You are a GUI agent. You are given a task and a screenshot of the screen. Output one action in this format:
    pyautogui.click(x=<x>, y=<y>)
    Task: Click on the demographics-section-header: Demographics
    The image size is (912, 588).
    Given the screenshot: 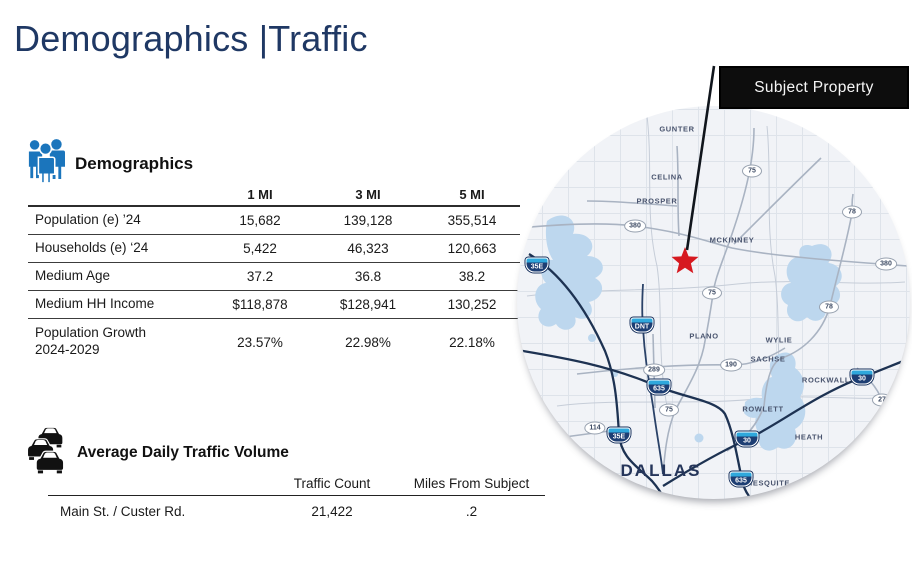 What is the action you would take?
    pyautogui.click(x=110, y=163)
    